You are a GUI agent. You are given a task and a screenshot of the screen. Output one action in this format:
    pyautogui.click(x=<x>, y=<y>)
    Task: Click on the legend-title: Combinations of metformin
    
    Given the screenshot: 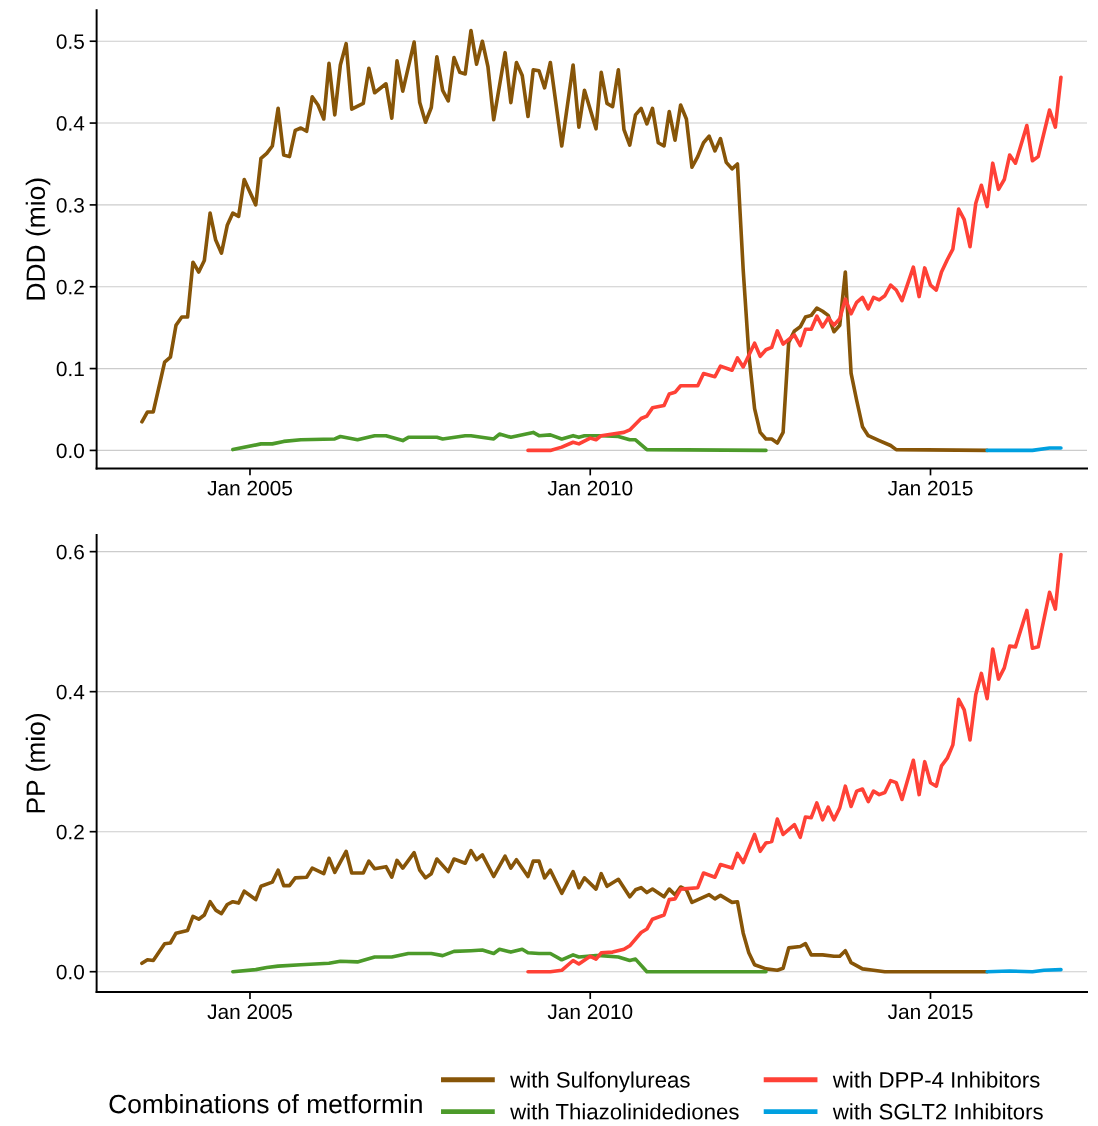 What is the action you would take?
    pyautogui.click(x=265, y=1104)
    